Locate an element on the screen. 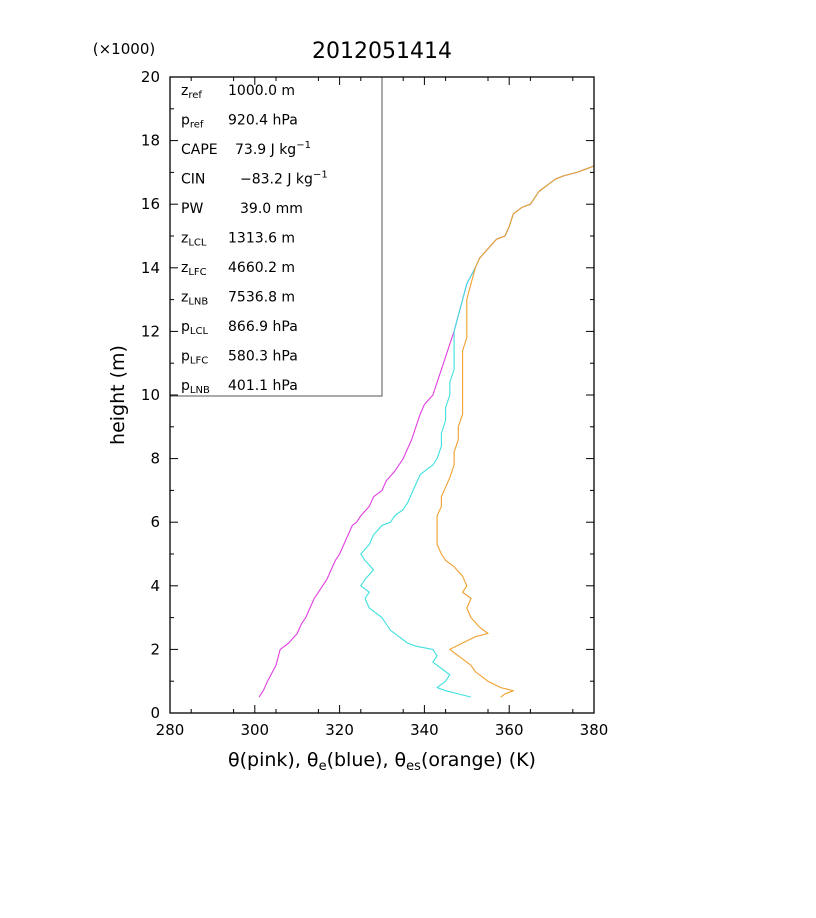 The width and height of the screenshot is (816, 918). y-tick-label: 6 is located at coordinates (155, 522).